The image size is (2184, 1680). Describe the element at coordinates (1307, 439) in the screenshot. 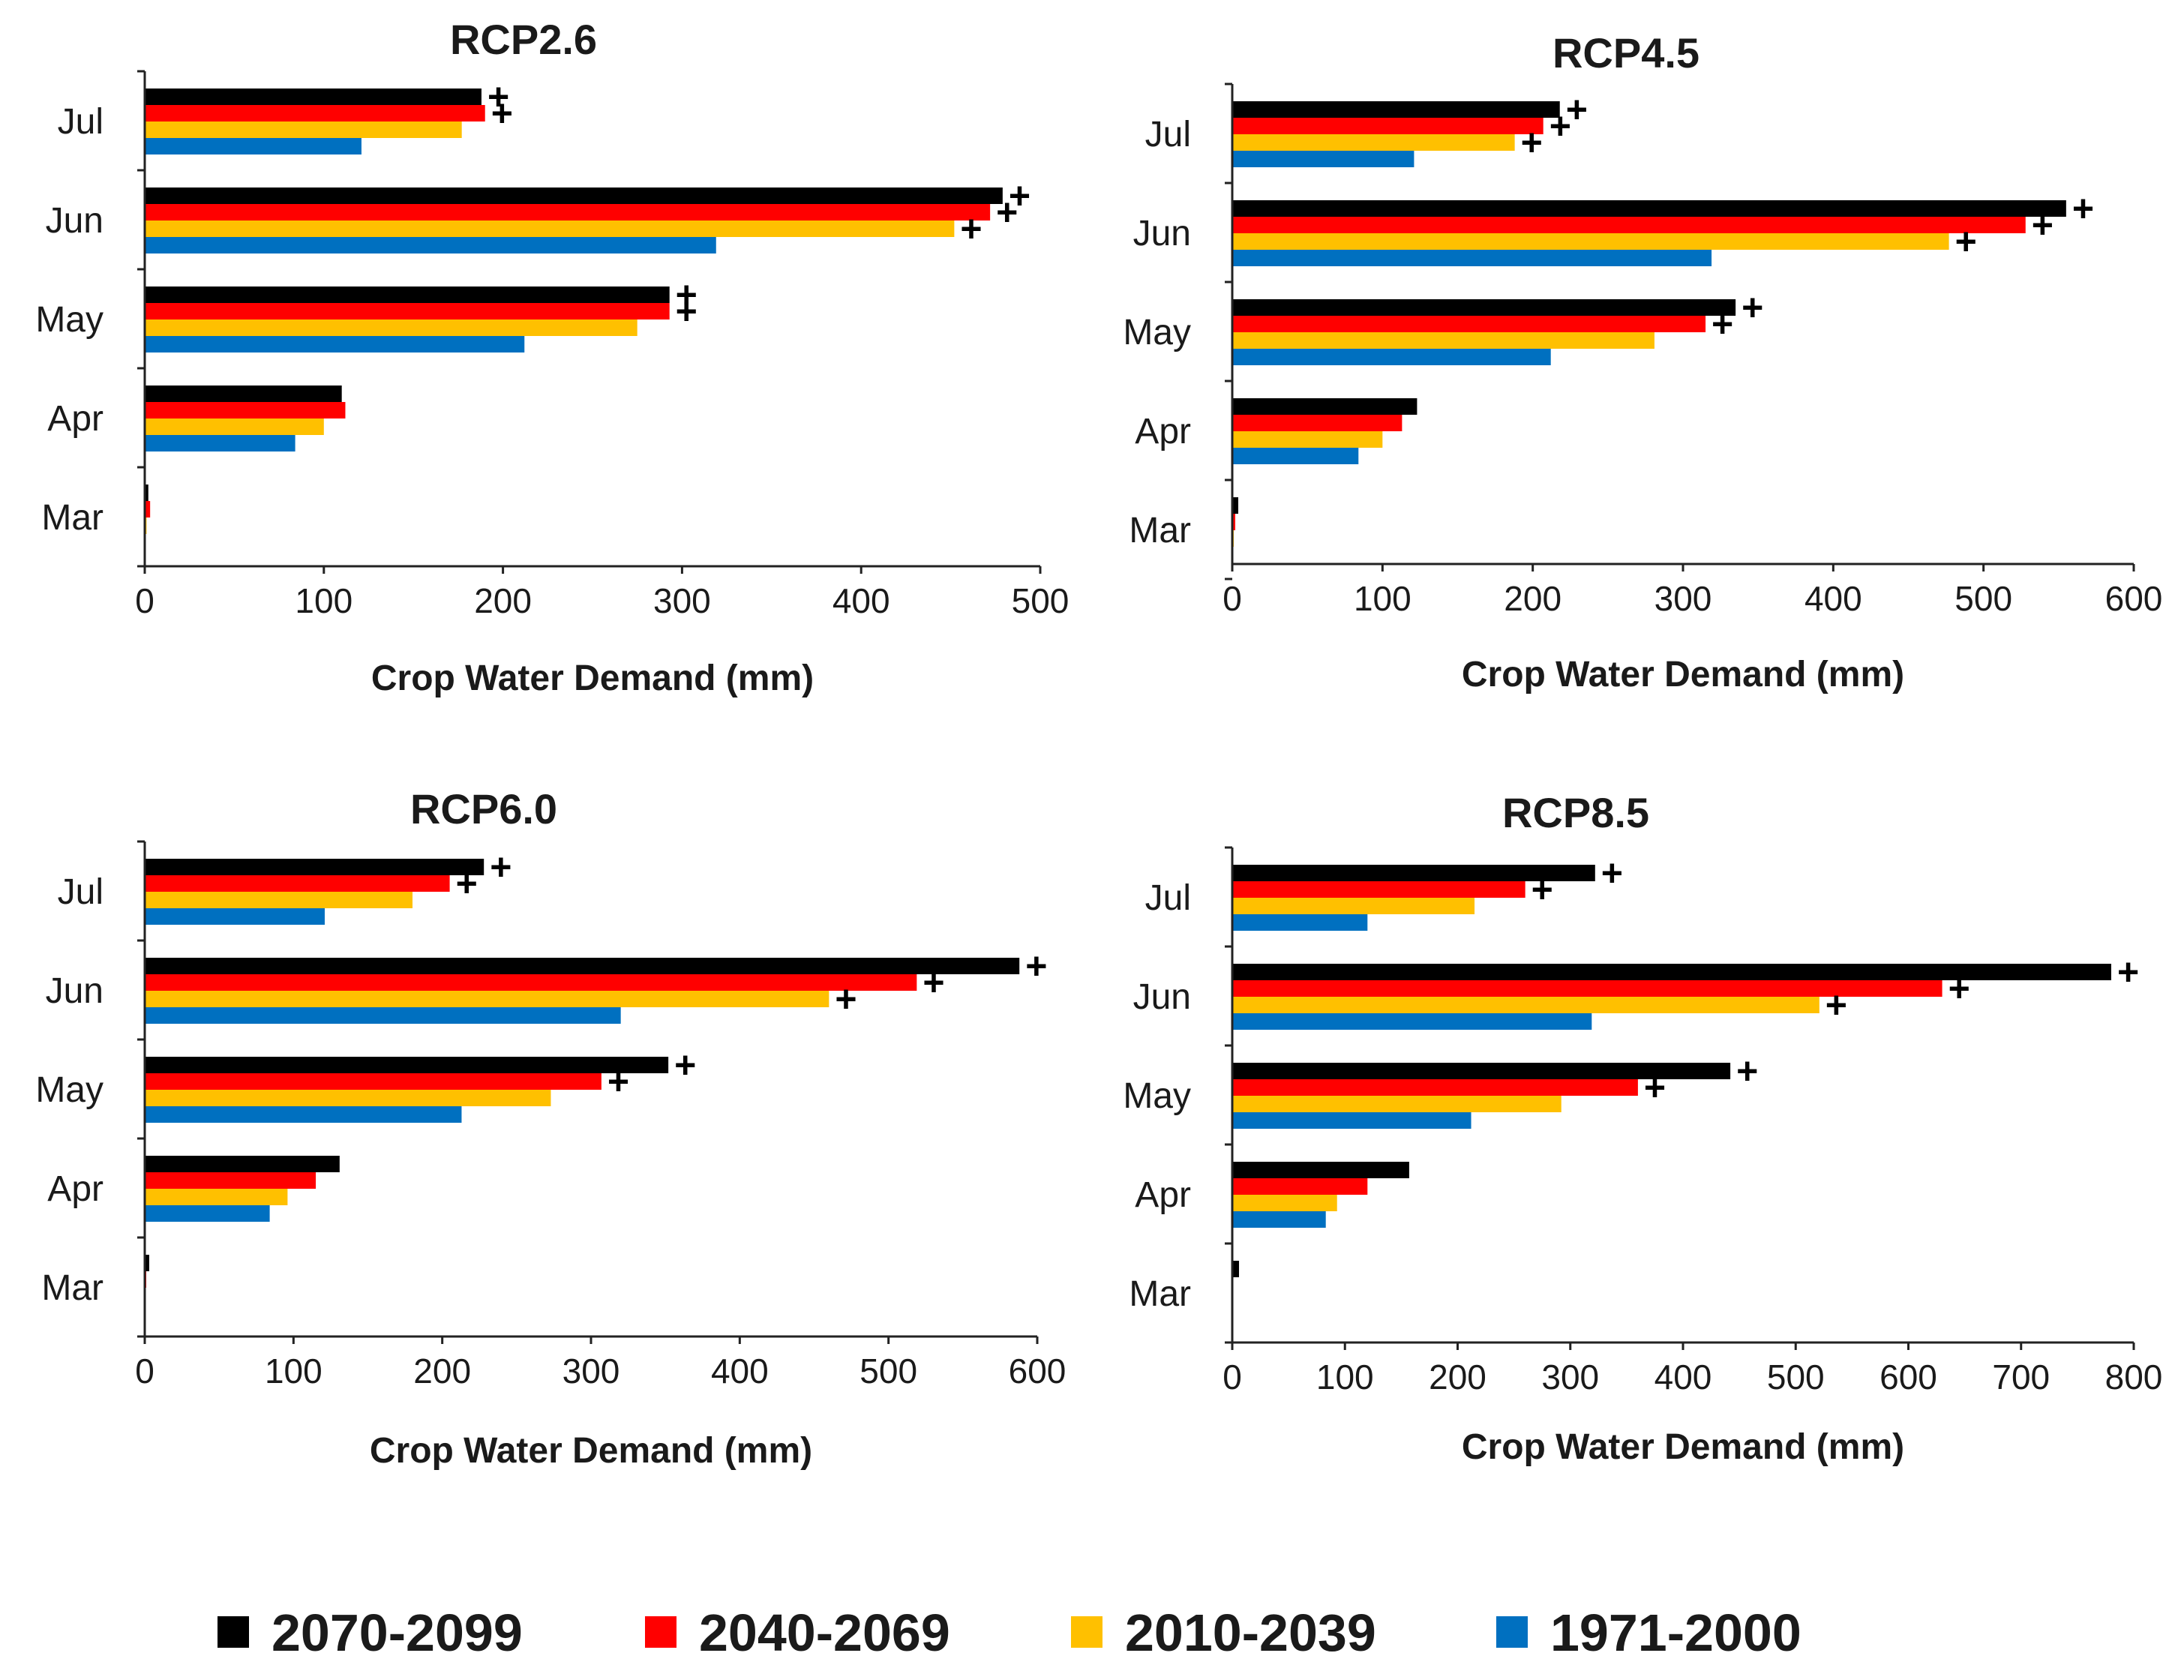

I see `bar-apr-2010-2039` at that location.